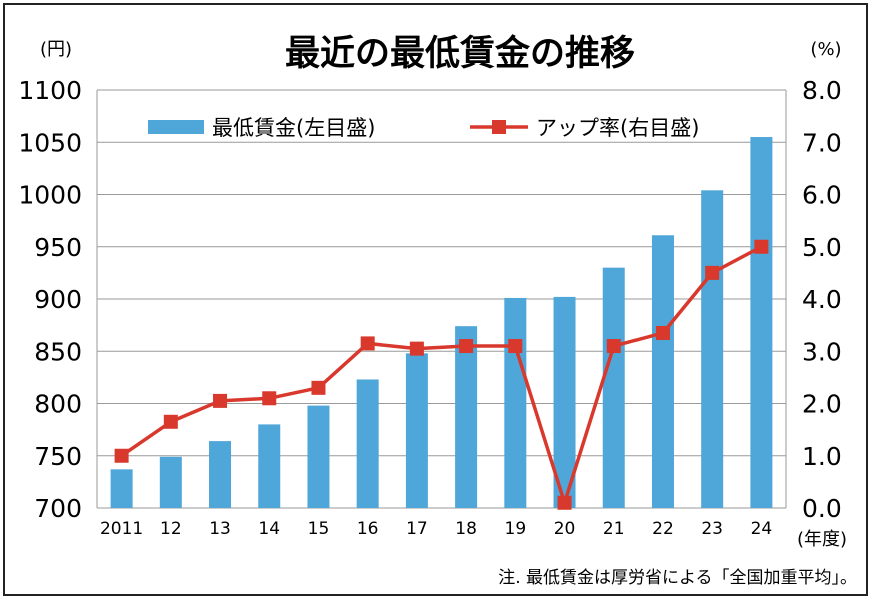 This screenshot has height=601, width=873. Describe the element at coordinates (499, 127) in the screenshot. I see `legend-line-marker` at that location.